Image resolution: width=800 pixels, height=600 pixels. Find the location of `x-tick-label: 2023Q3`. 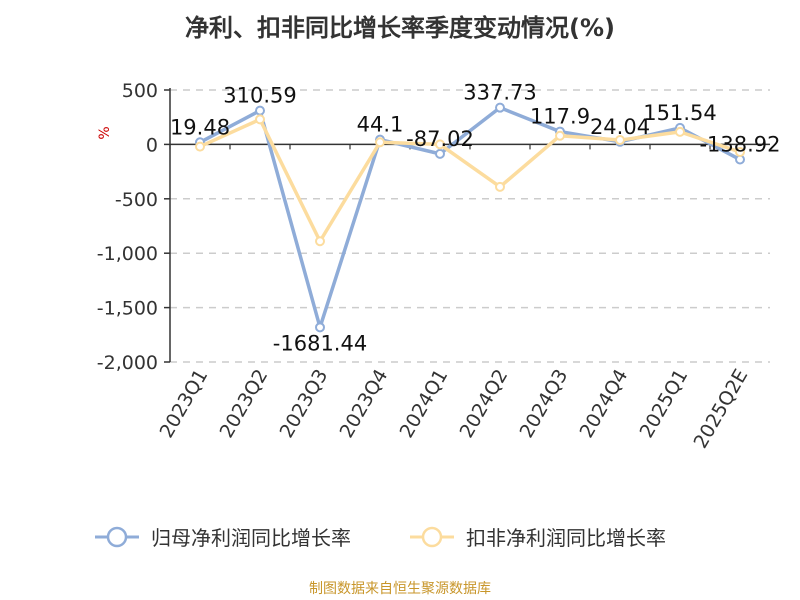

x-tick-label: 2023Q3 is located at coordinates (304, 404).